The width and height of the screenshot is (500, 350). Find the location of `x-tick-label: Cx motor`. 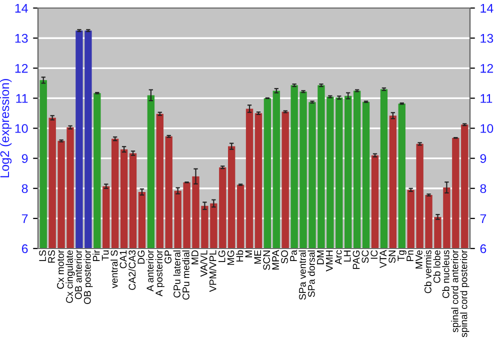

x-tick-label: Cx motor is located at coordinates (60, 269).